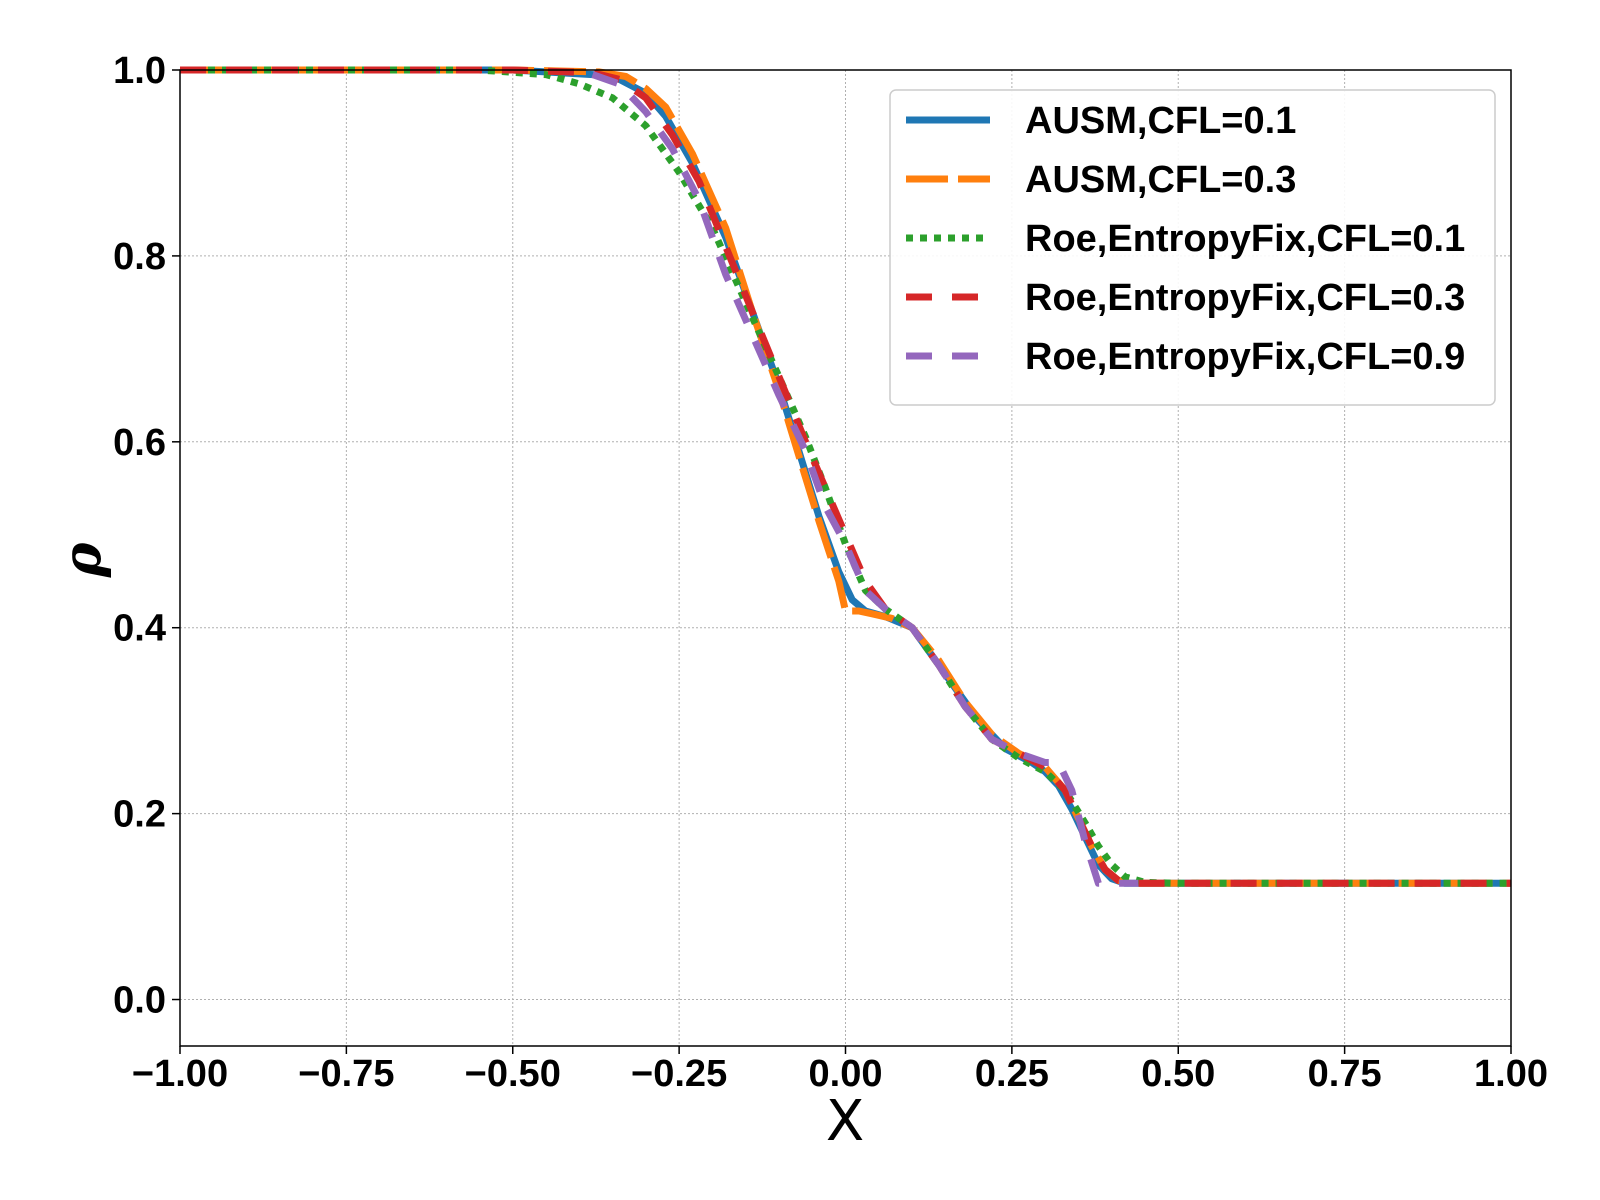 This screenshot has height=1200, width=1600. Describe the element at coordinates (139, 629) in the screenshot. I see `y-tick-label: 0.4` at that location.